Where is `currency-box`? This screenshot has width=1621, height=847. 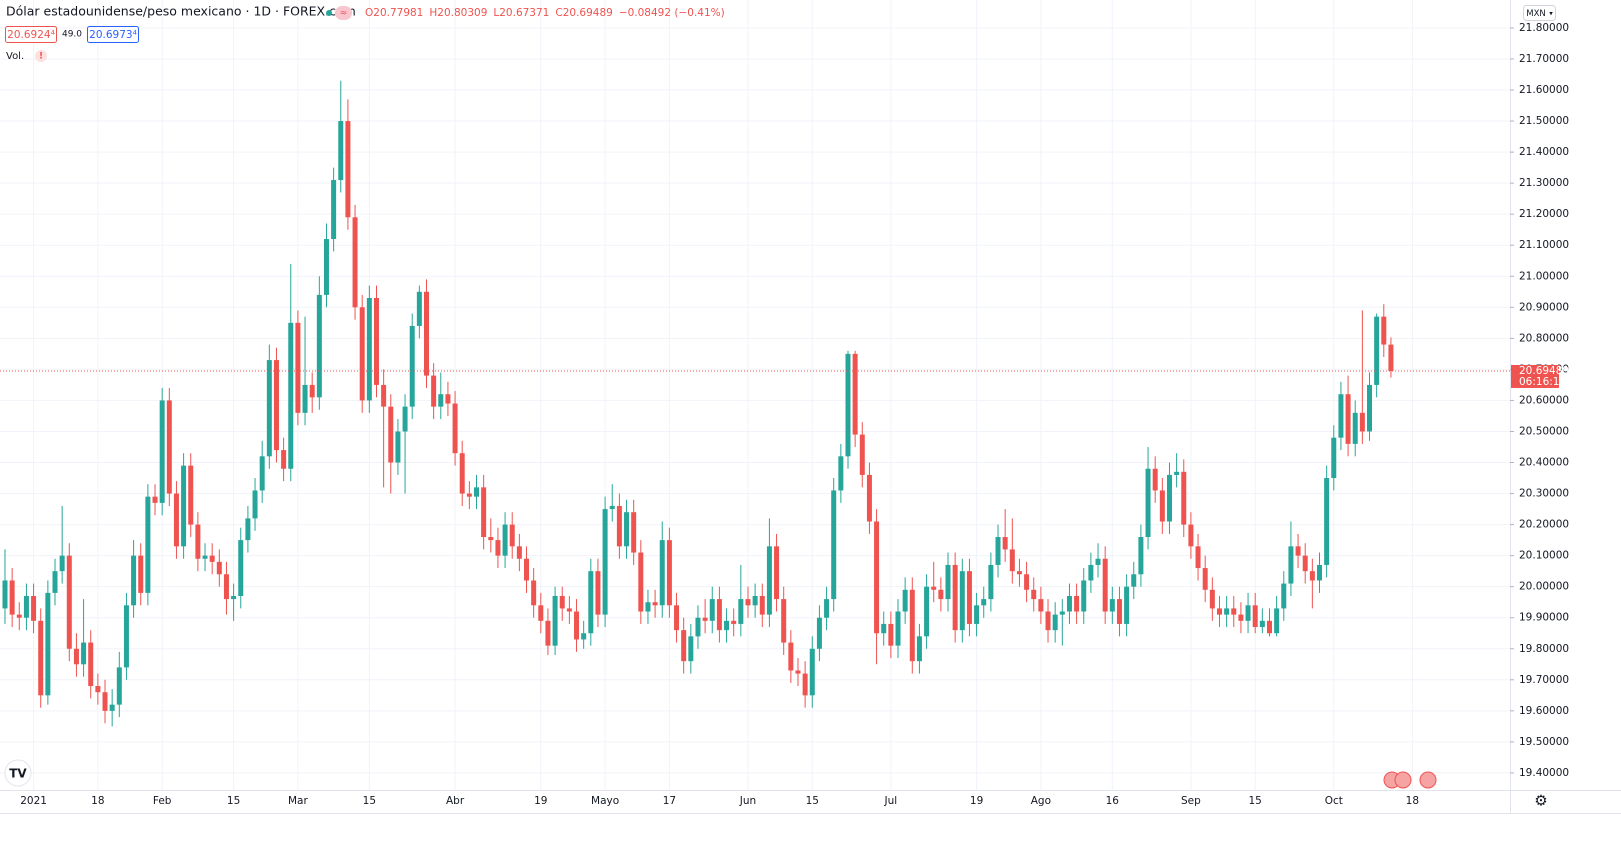 currency-box is located at coordinates (1539, 13).